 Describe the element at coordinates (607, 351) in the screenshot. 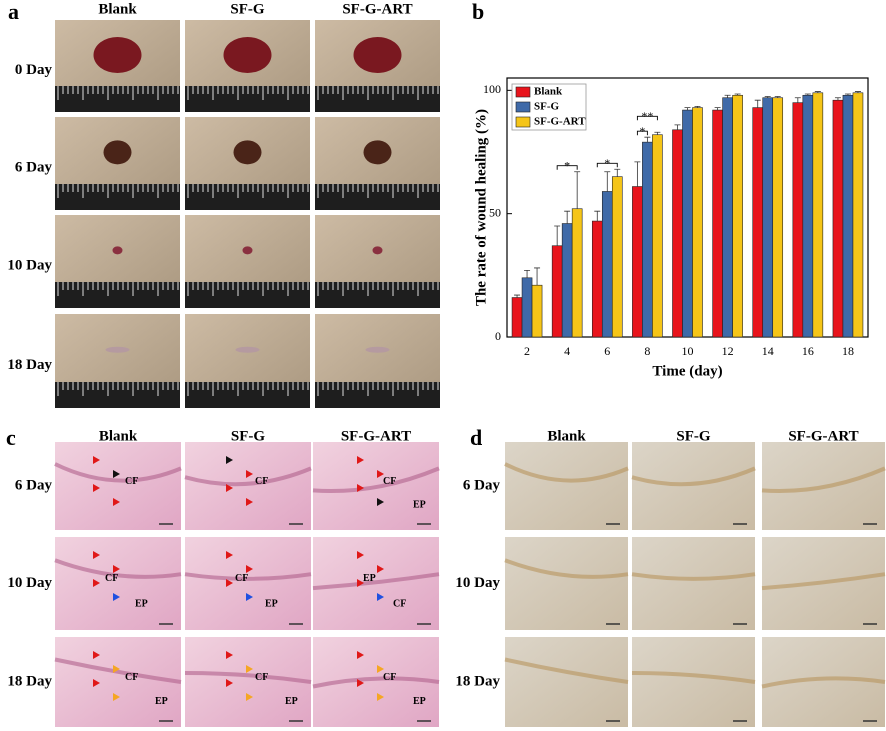

I see `x-tick-label: 6` at that location.